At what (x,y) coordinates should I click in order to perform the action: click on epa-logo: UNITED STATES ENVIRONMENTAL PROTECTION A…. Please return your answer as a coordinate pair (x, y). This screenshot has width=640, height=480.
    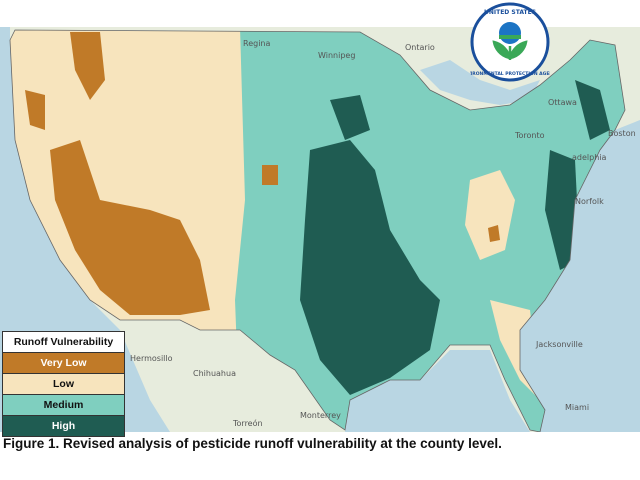
    Looking at the image, I should click on (510, 42).